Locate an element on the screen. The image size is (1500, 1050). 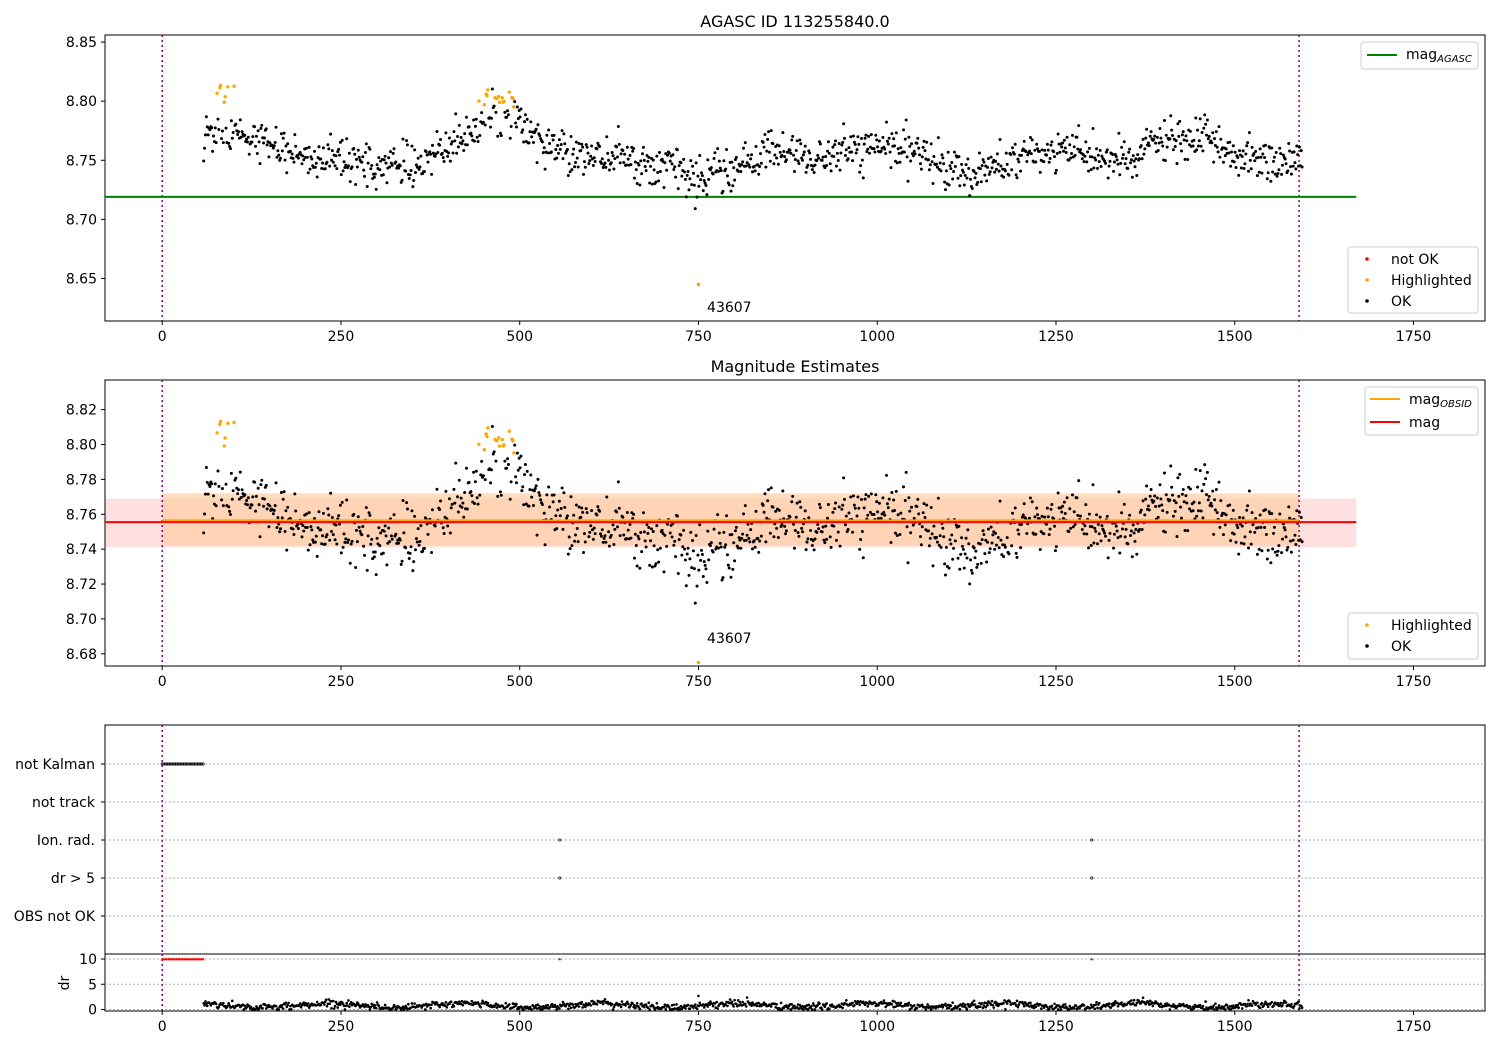
highlighted-point is located at coordinates (509, 92).